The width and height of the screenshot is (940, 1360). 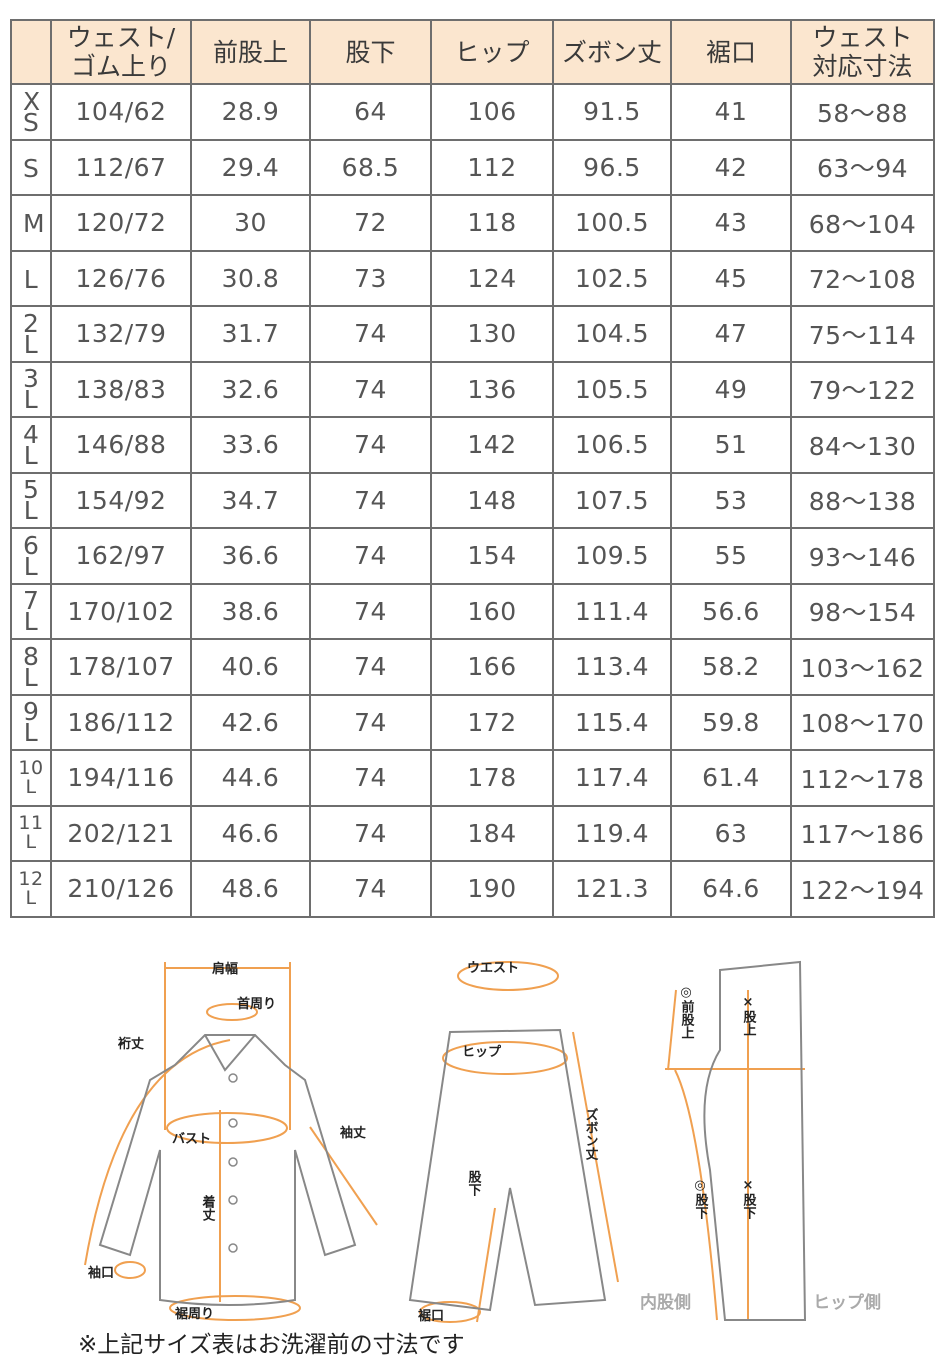 I want to click on label-sleeve: 袖丈, so click(x=353, y=1133).